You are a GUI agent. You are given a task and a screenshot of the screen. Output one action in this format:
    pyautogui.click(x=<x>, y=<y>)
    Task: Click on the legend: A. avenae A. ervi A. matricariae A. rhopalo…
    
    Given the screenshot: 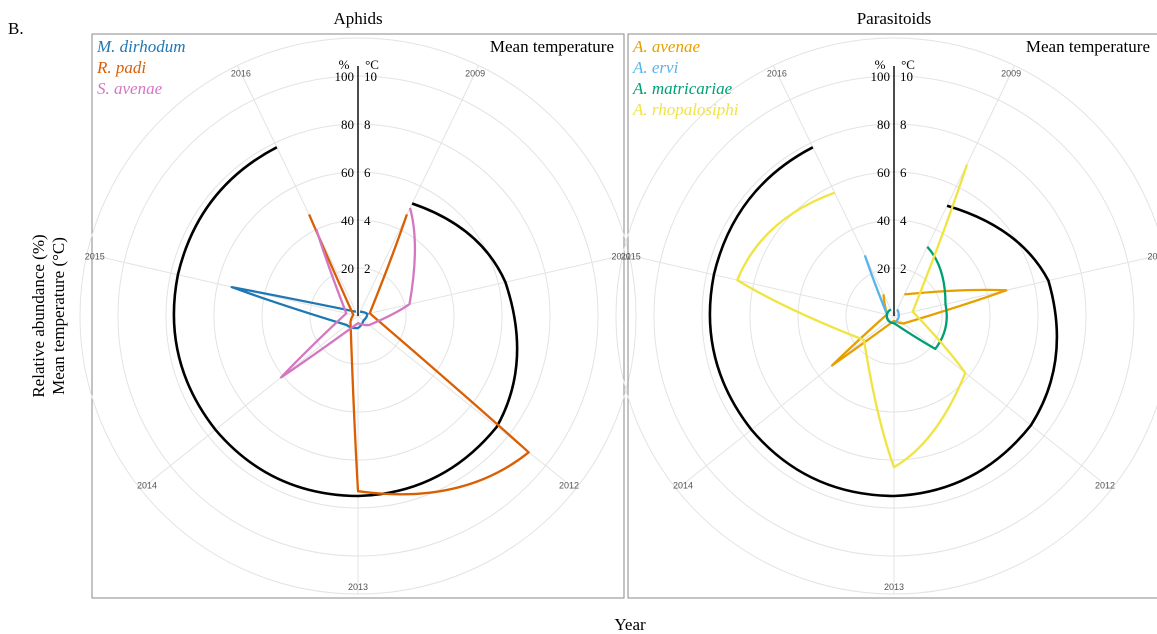 What is the action you would take?
    pyautogui.click(x=685, y=78)
    